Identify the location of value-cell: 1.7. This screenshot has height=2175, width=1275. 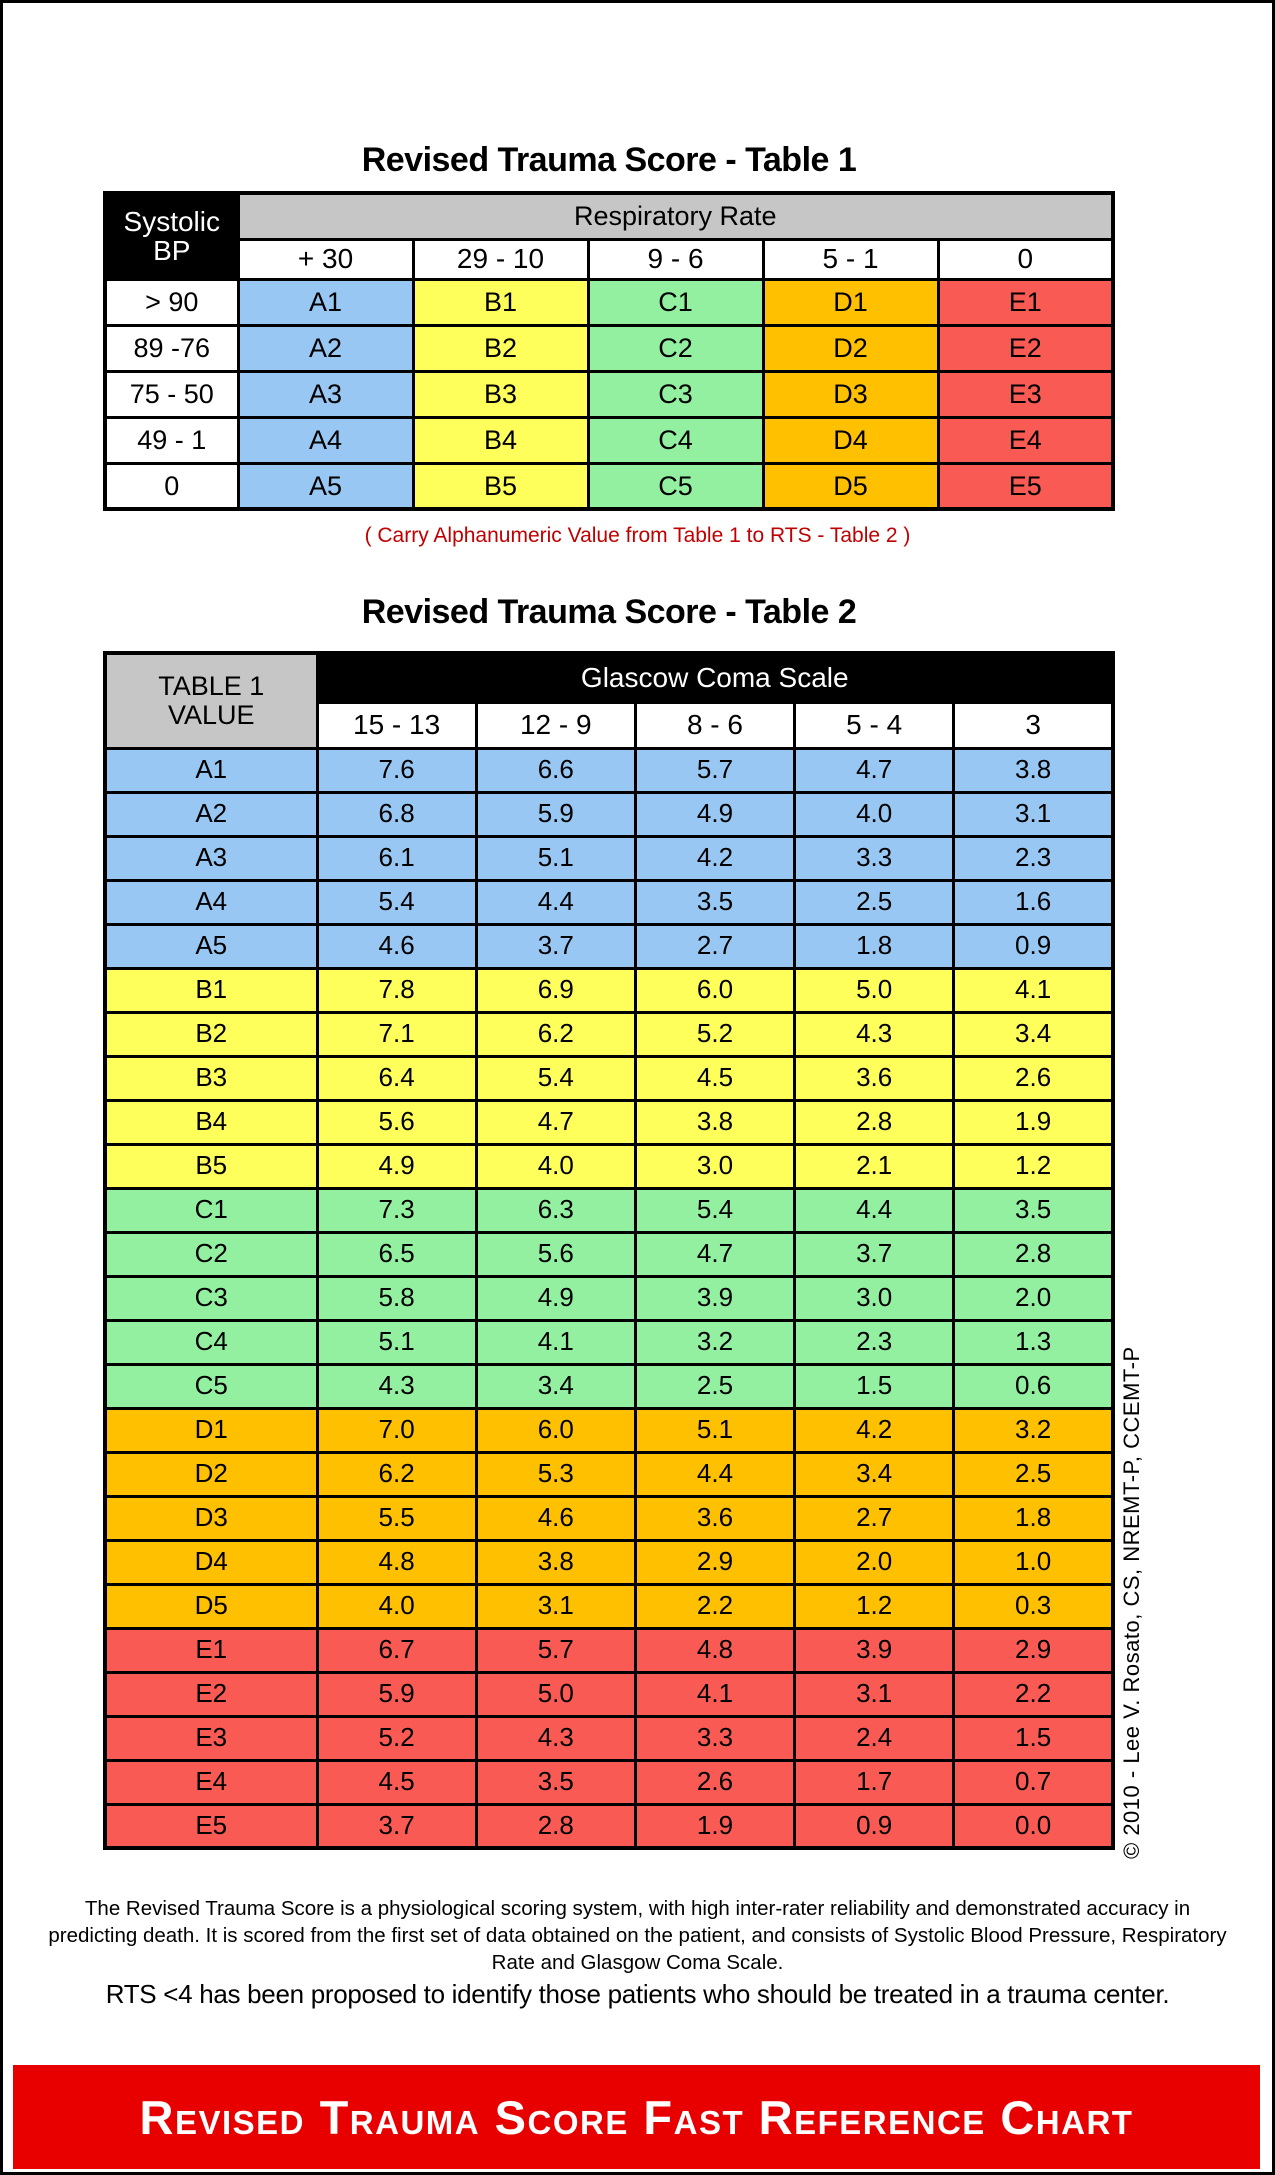
(874, 1782).